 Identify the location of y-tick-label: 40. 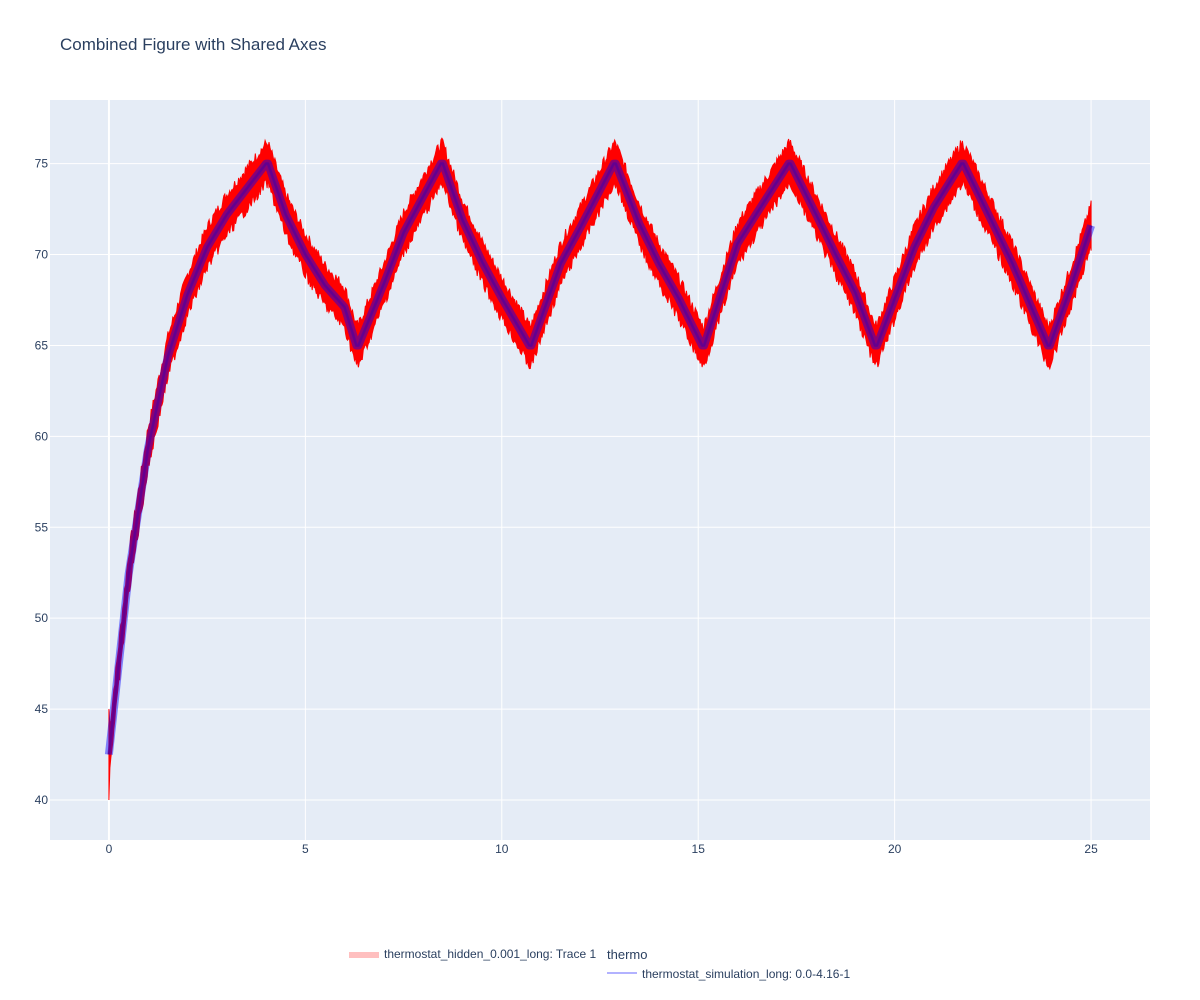
(42, 800).